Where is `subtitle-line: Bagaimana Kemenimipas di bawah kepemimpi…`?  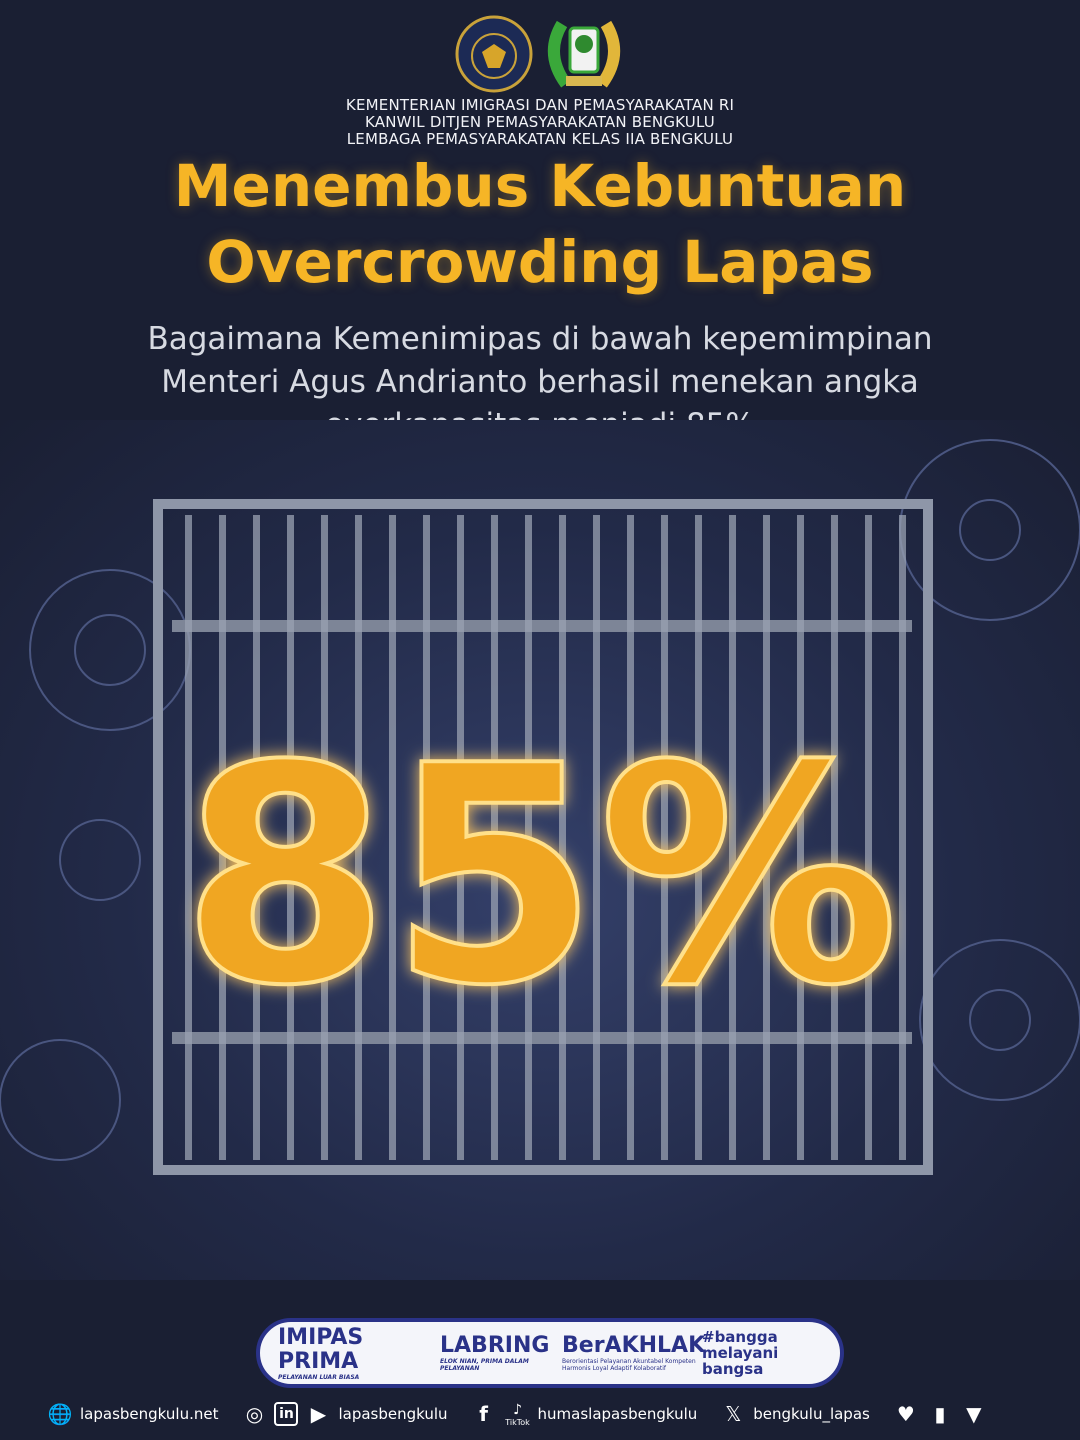
subtitle-line: Bagaimana Kemenimipas di bawah kepemimpi… is located at coordinates (540, 339).